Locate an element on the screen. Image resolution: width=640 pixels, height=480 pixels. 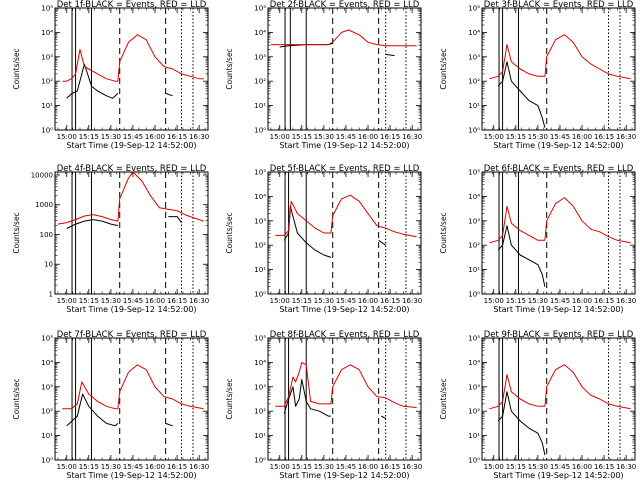
chart-title: Det 2f-BLACK = Events, RED = LLD is located at coordinates (345, 5).